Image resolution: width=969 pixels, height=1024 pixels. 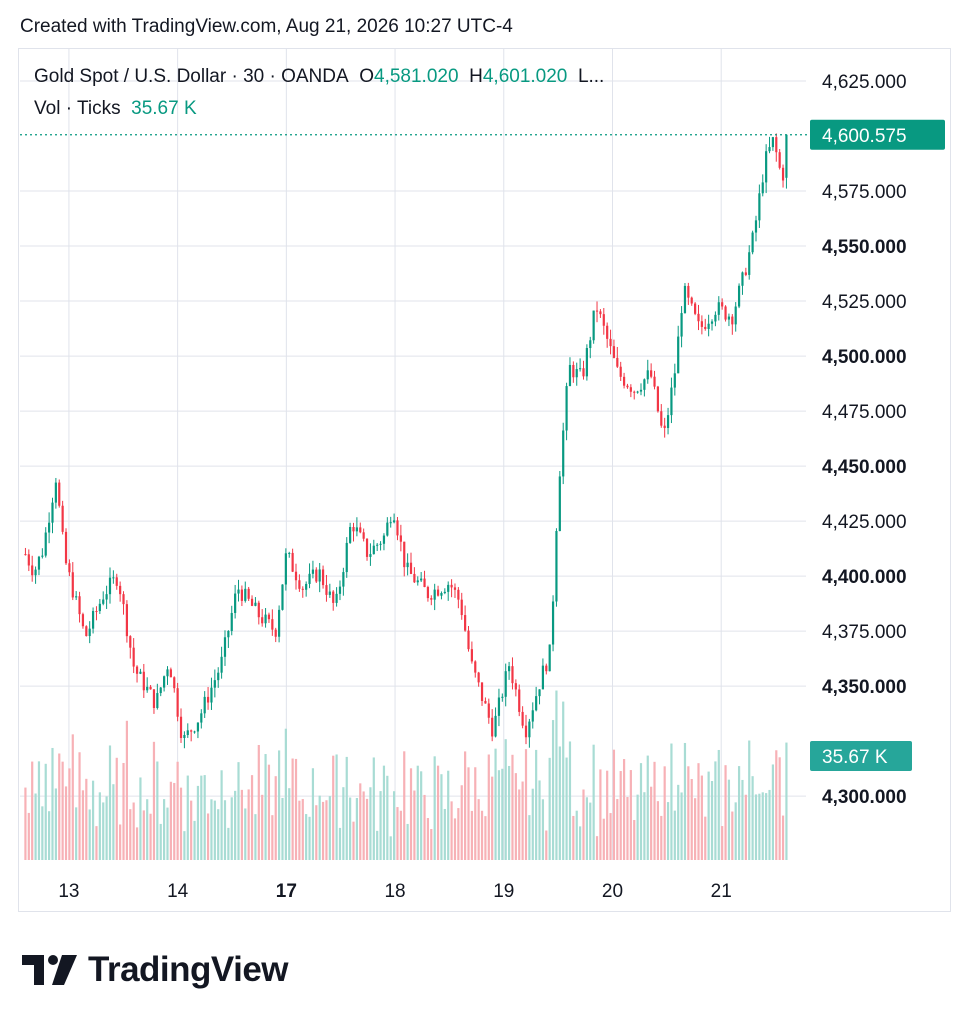 What do you see at coordinates (416, 76) in the screenshot?
I see `open-value: 4,581.020` at bounding box center [416, 76].